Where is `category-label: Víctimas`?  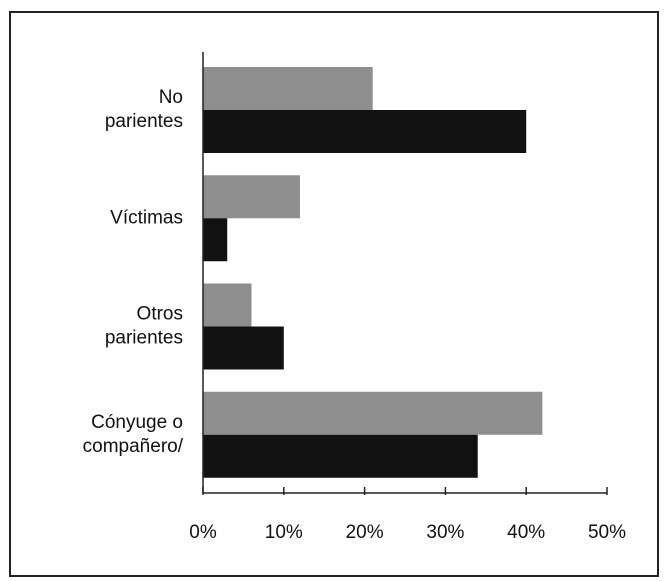
category-label: Víctimas is located at coordinates (146, 217).